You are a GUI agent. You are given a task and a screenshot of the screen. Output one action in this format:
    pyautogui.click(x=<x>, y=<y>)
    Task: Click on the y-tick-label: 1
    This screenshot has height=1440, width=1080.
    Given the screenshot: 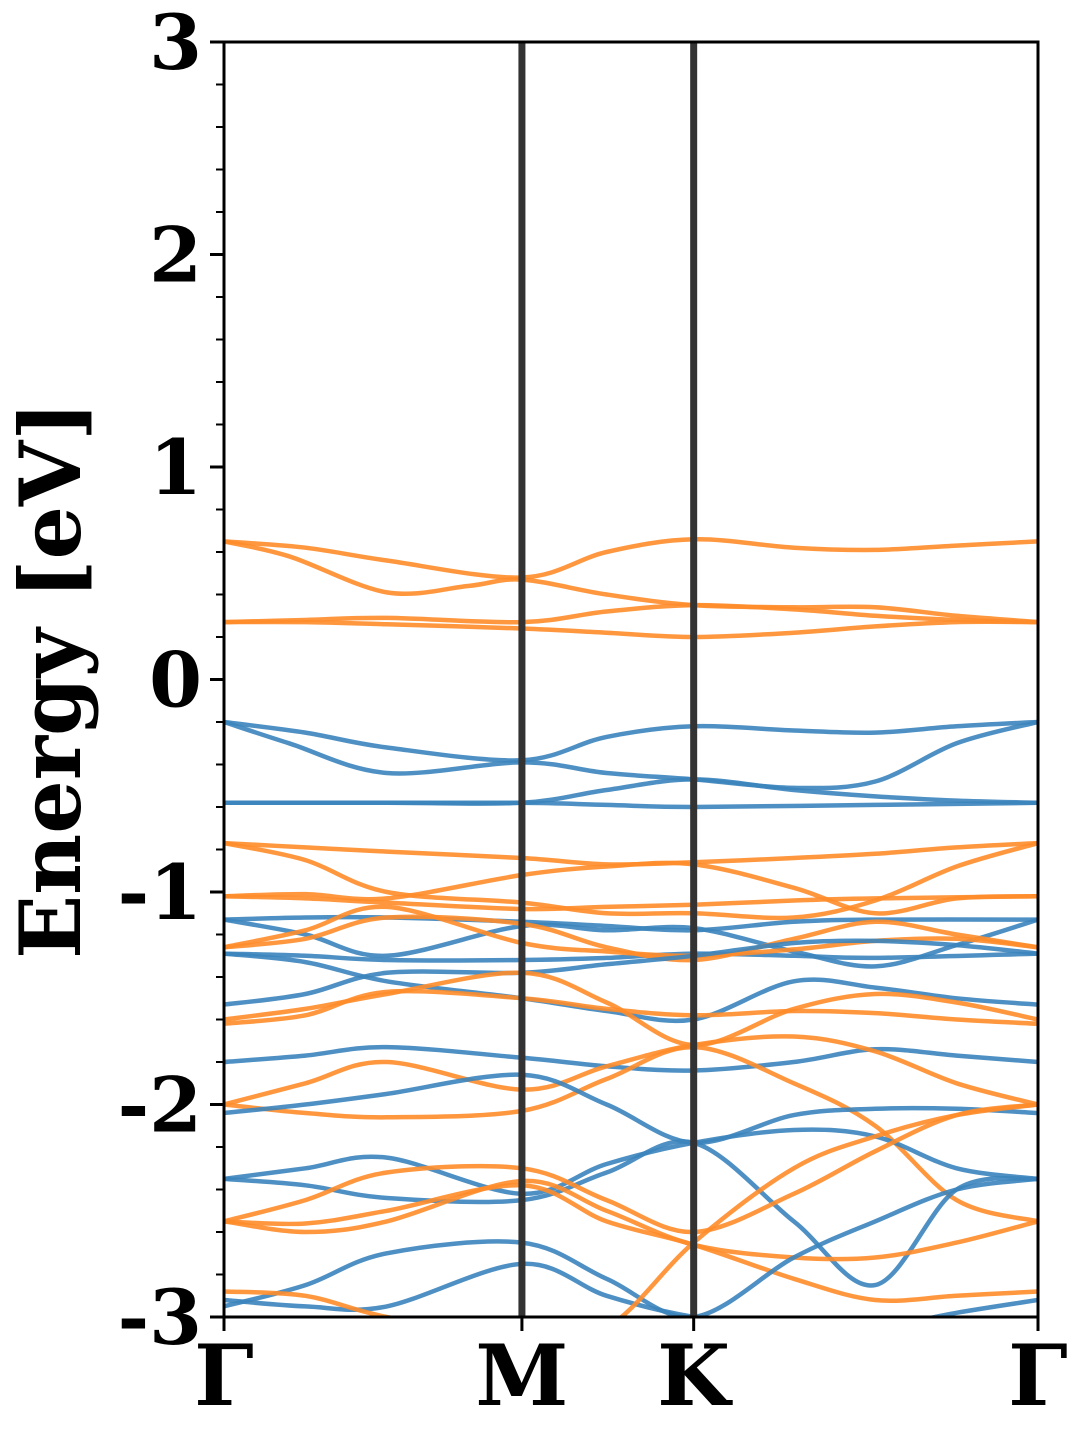 What is the action you would take?
    pyautogui.click(x=175, y=467)
    